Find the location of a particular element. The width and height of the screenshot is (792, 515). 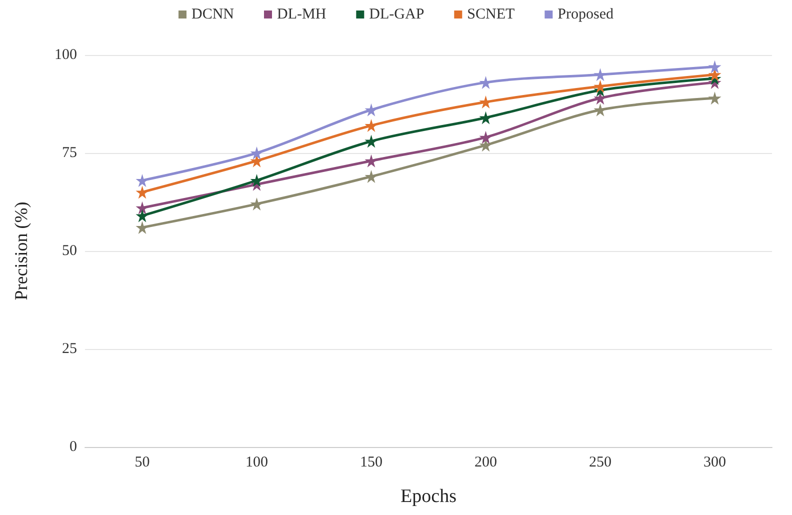

x-axis-title: Epochs is located at coordinates (428, 496).